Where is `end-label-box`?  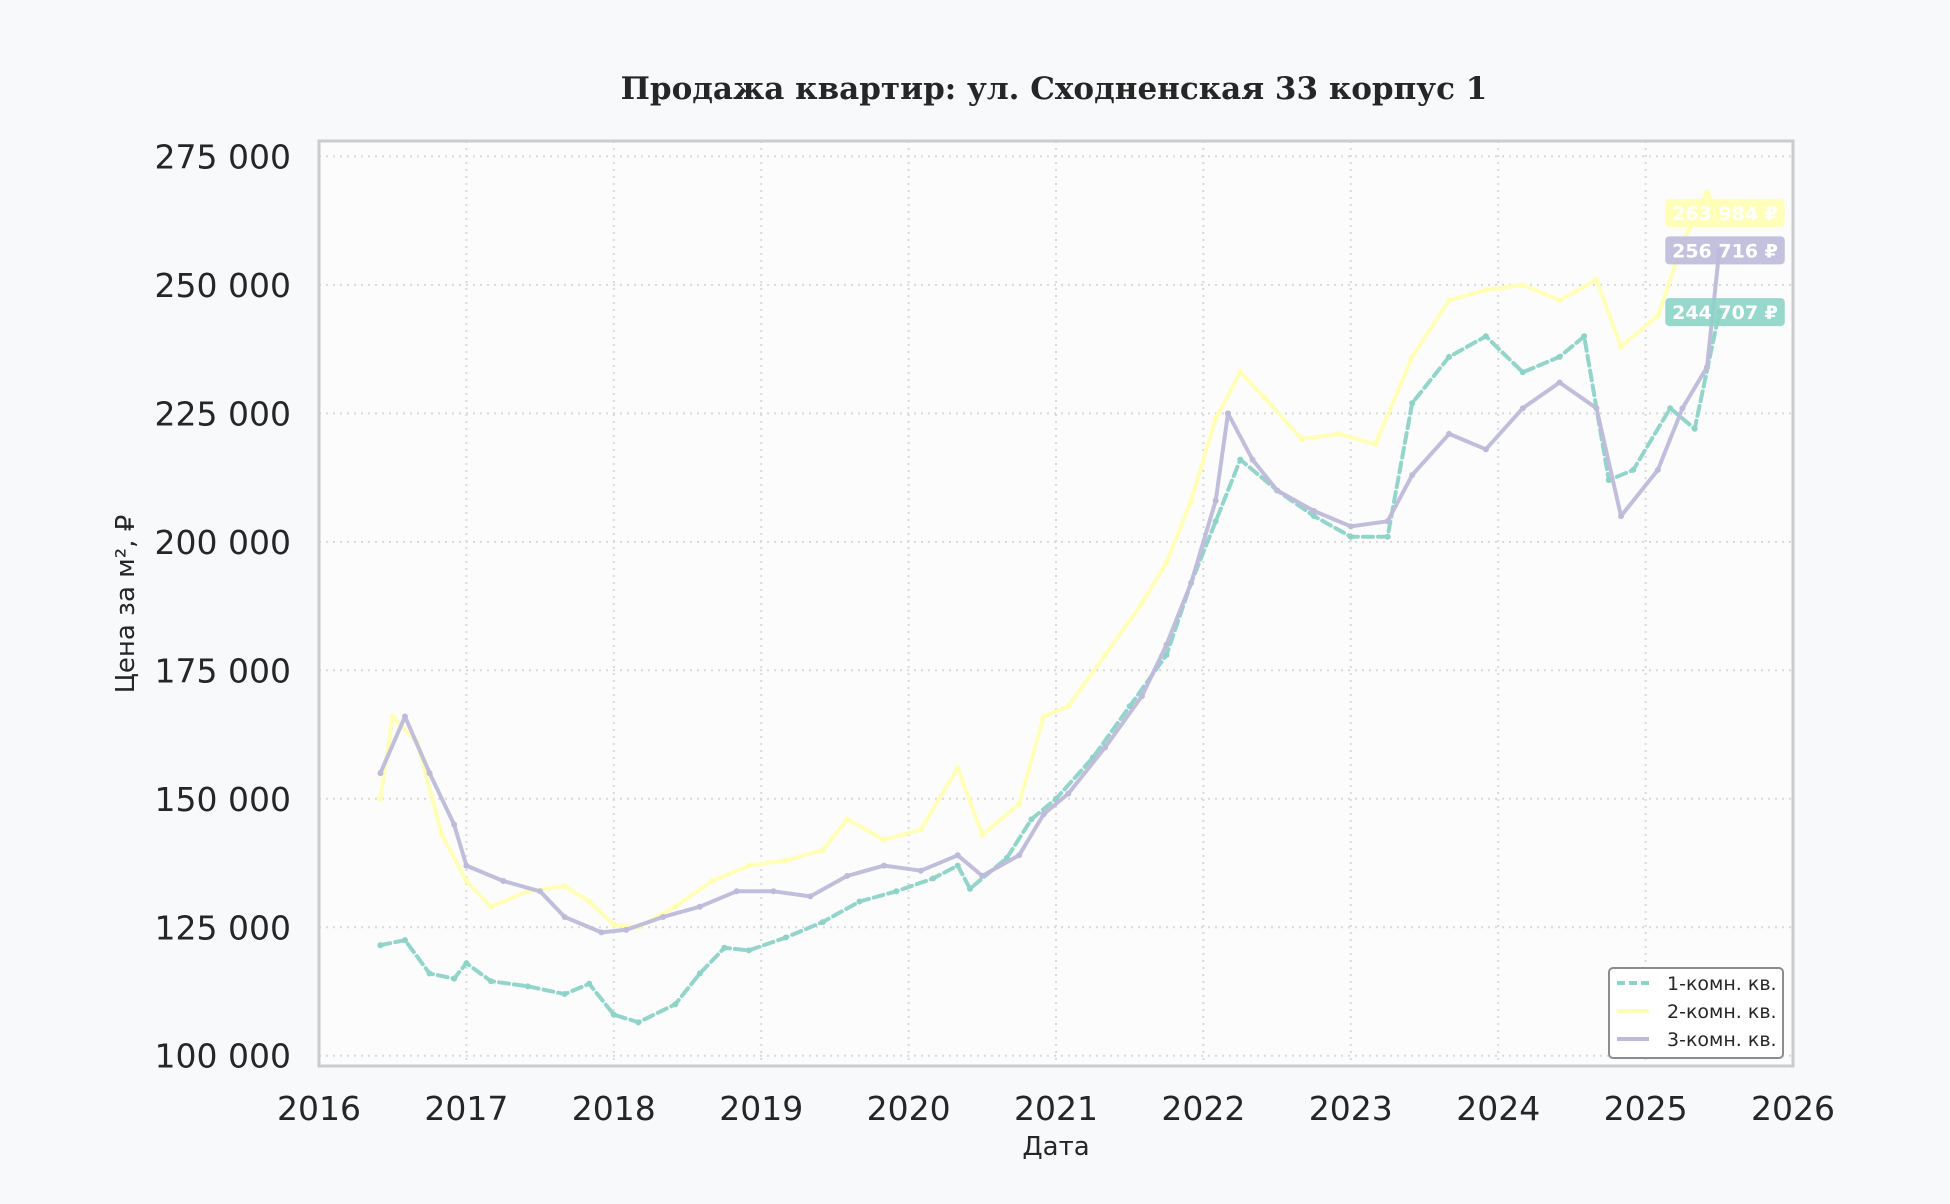 end-label-box is located at coordinates (1725, 250).